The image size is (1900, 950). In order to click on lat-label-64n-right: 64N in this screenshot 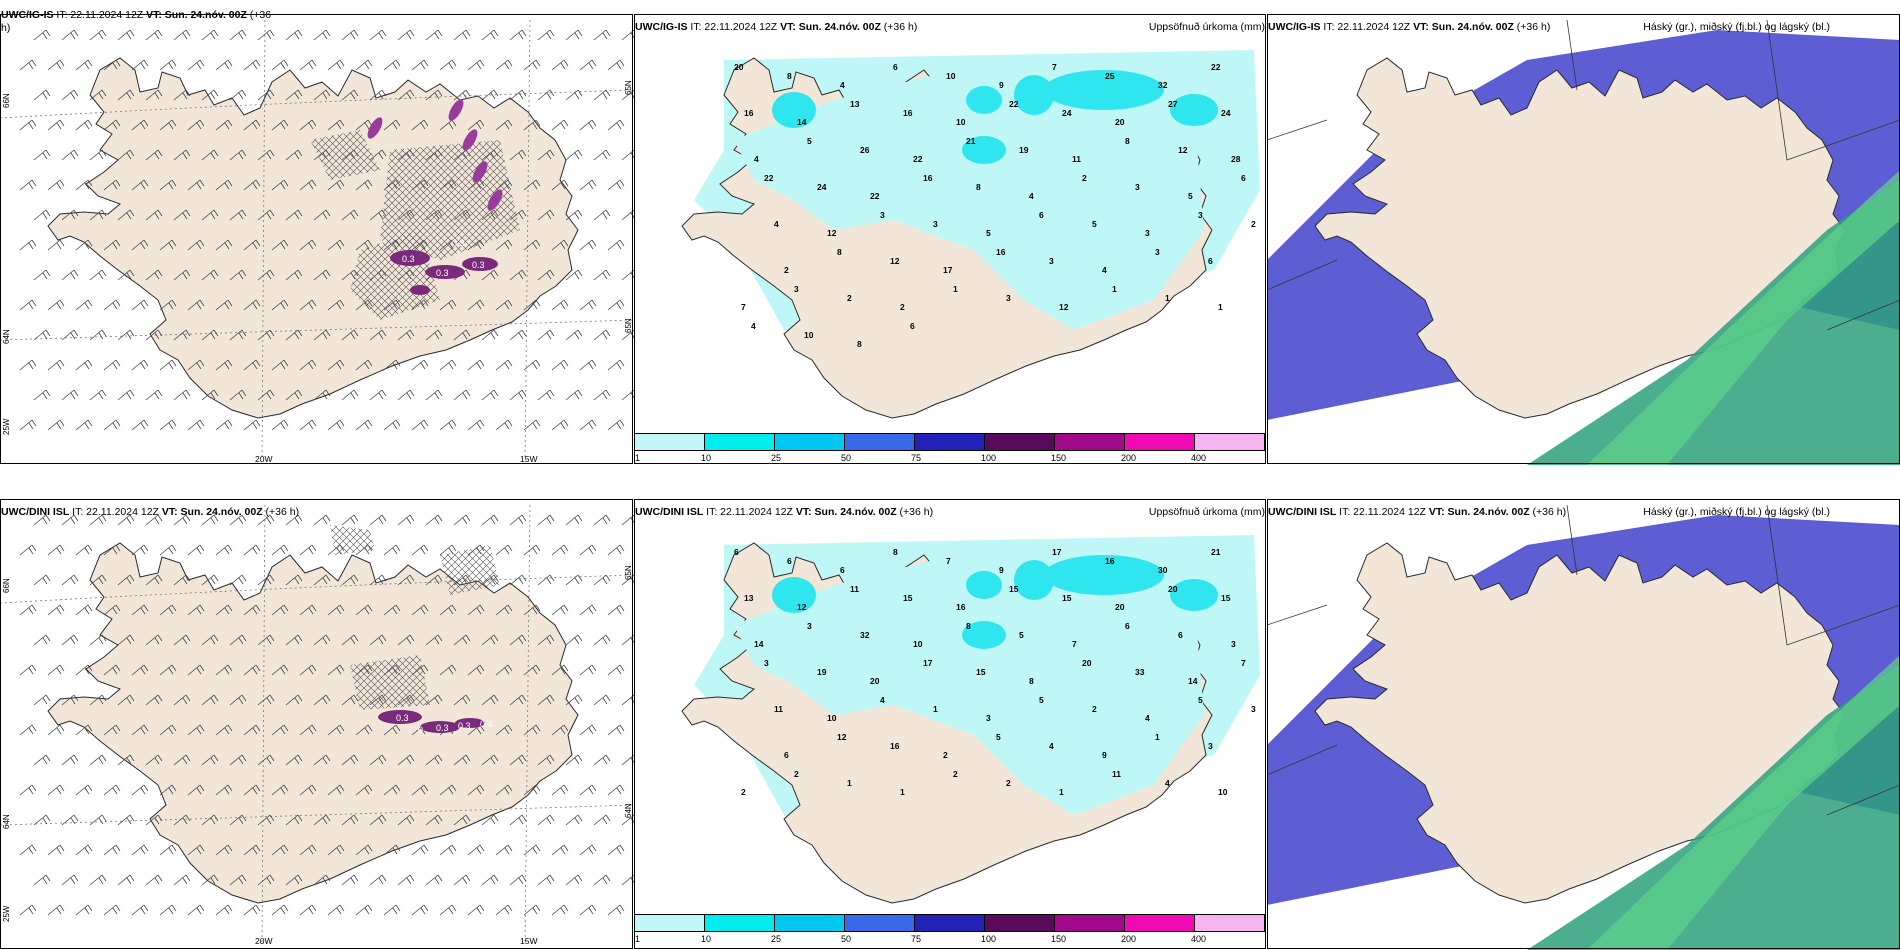, I will do `click(628, 810)`.